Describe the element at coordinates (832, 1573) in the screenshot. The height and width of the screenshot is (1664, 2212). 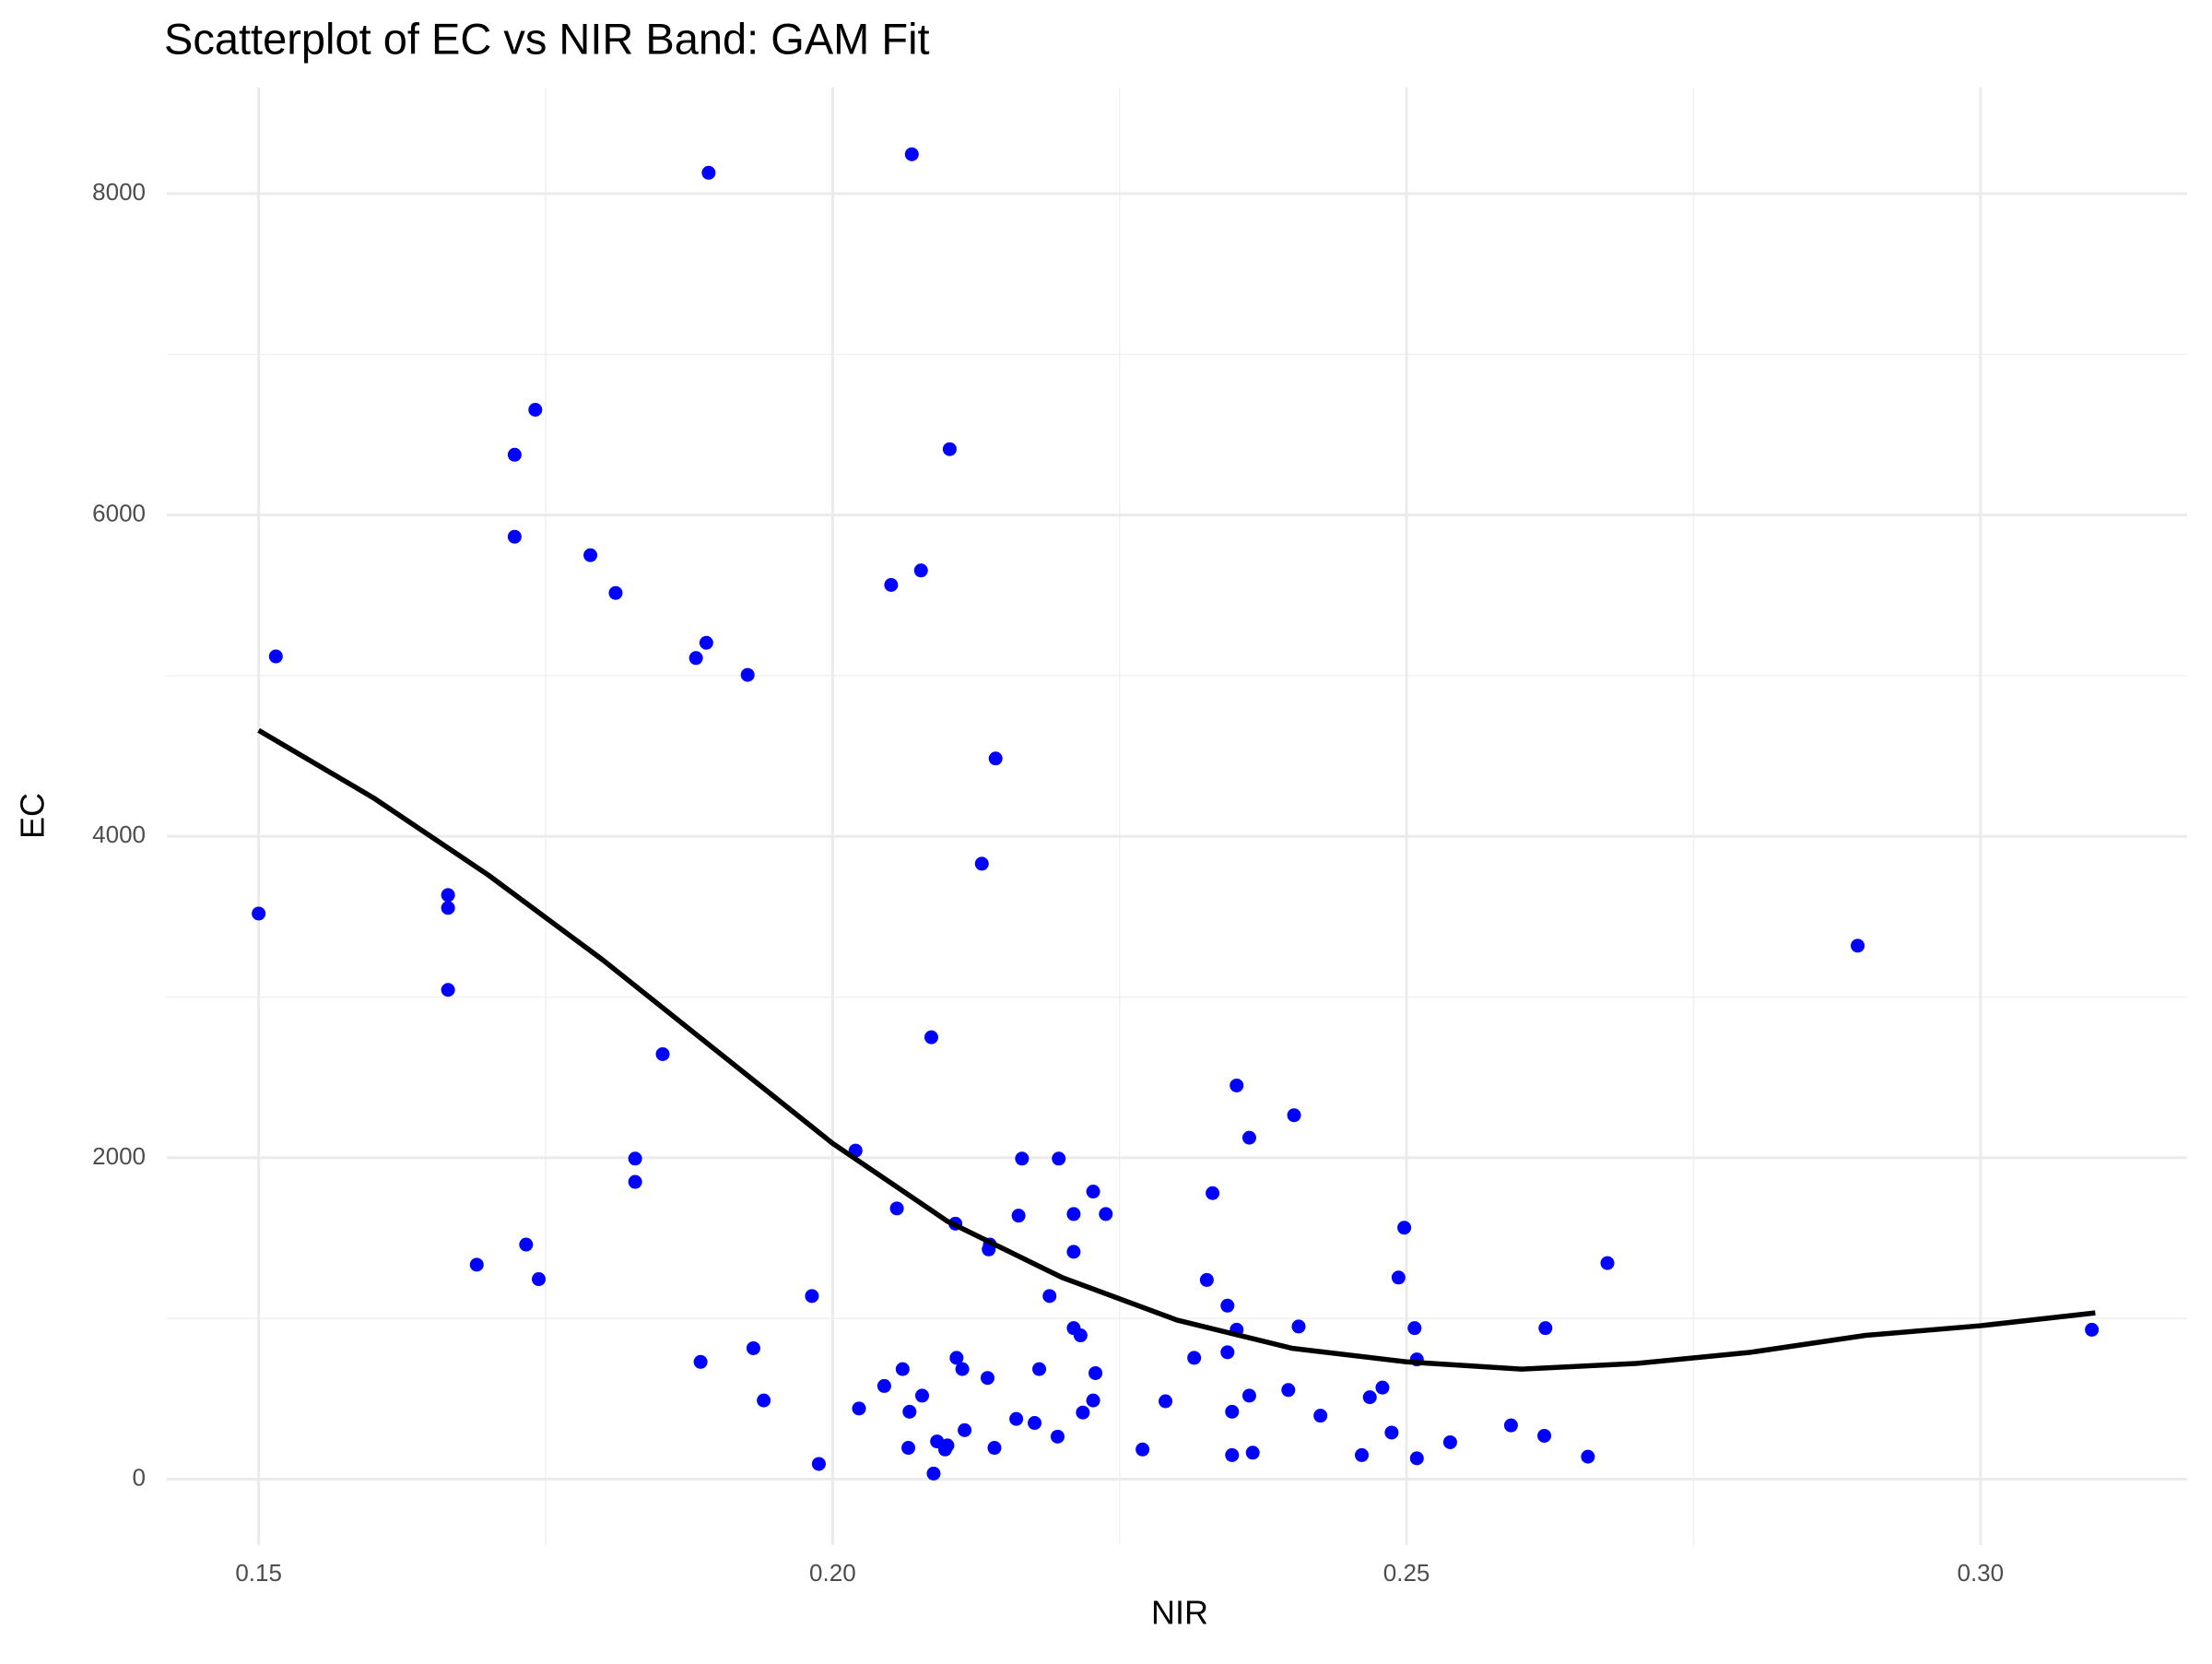
I see `x-tick-label: 0.20` at that location.